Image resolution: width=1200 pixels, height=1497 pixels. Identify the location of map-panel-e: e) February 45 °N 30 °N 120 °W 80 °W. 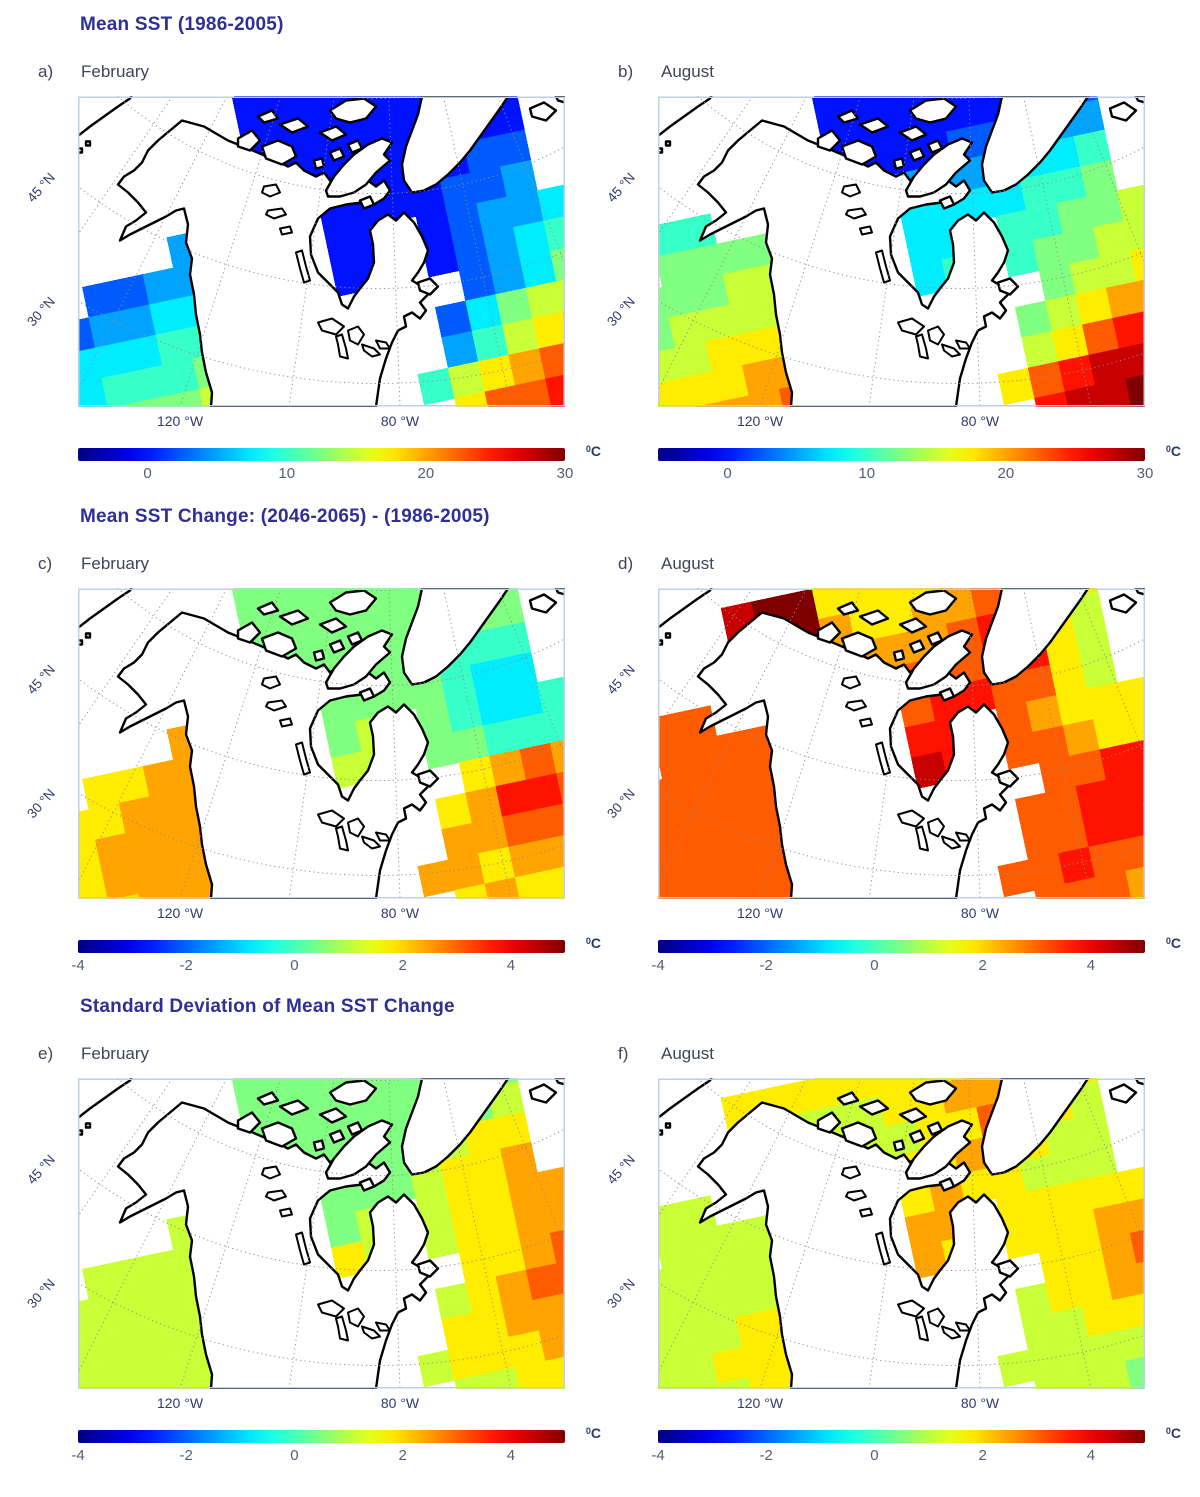
(294, 1227).